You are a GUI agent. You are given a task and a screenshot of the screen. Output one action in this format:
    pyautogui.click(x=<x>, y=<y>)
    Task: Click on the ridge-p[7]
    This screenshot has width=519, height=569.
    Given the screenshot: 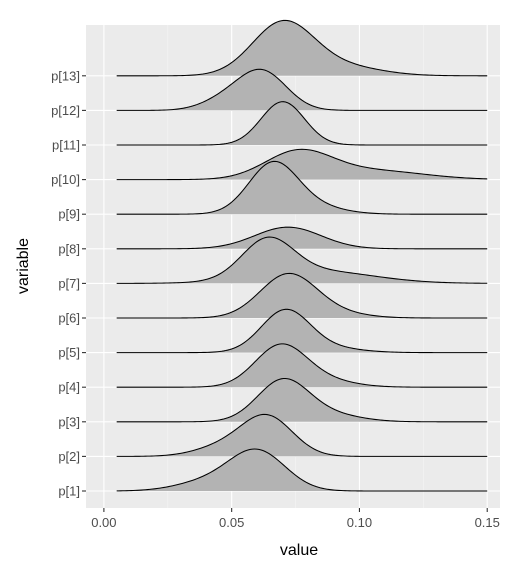 What is the action you would take?
    pyautogui.click(x=302, y=260)
    